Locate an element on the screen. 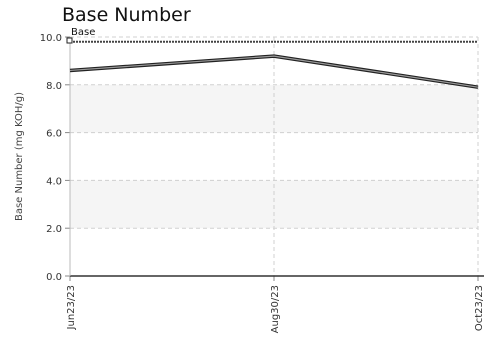 The height and width of the screenshot is (340, 496). y-tick-label: 0.0 is located at coordinates (54, 277).